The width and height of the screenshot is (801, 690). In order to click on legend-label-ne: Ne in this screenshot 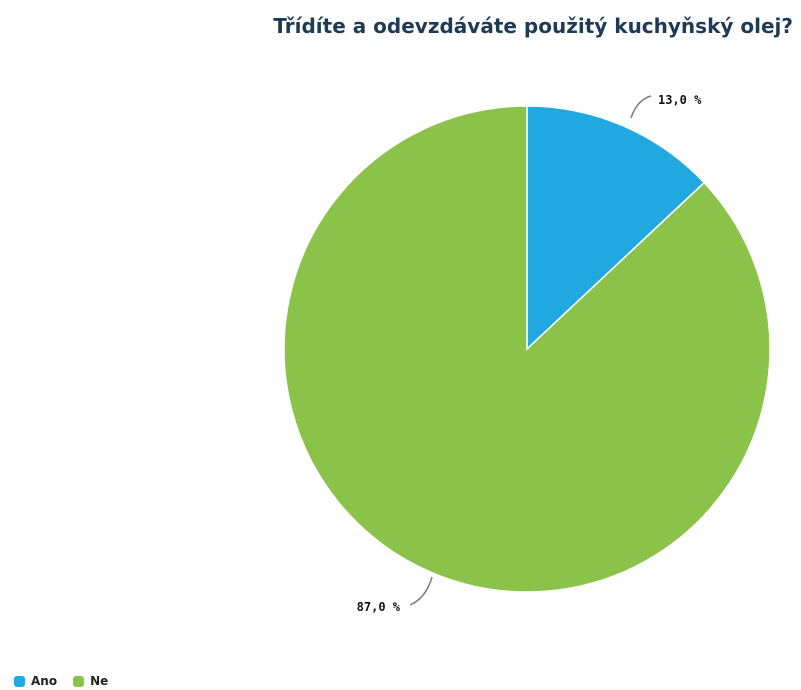, I will do `click(99, 681)`.